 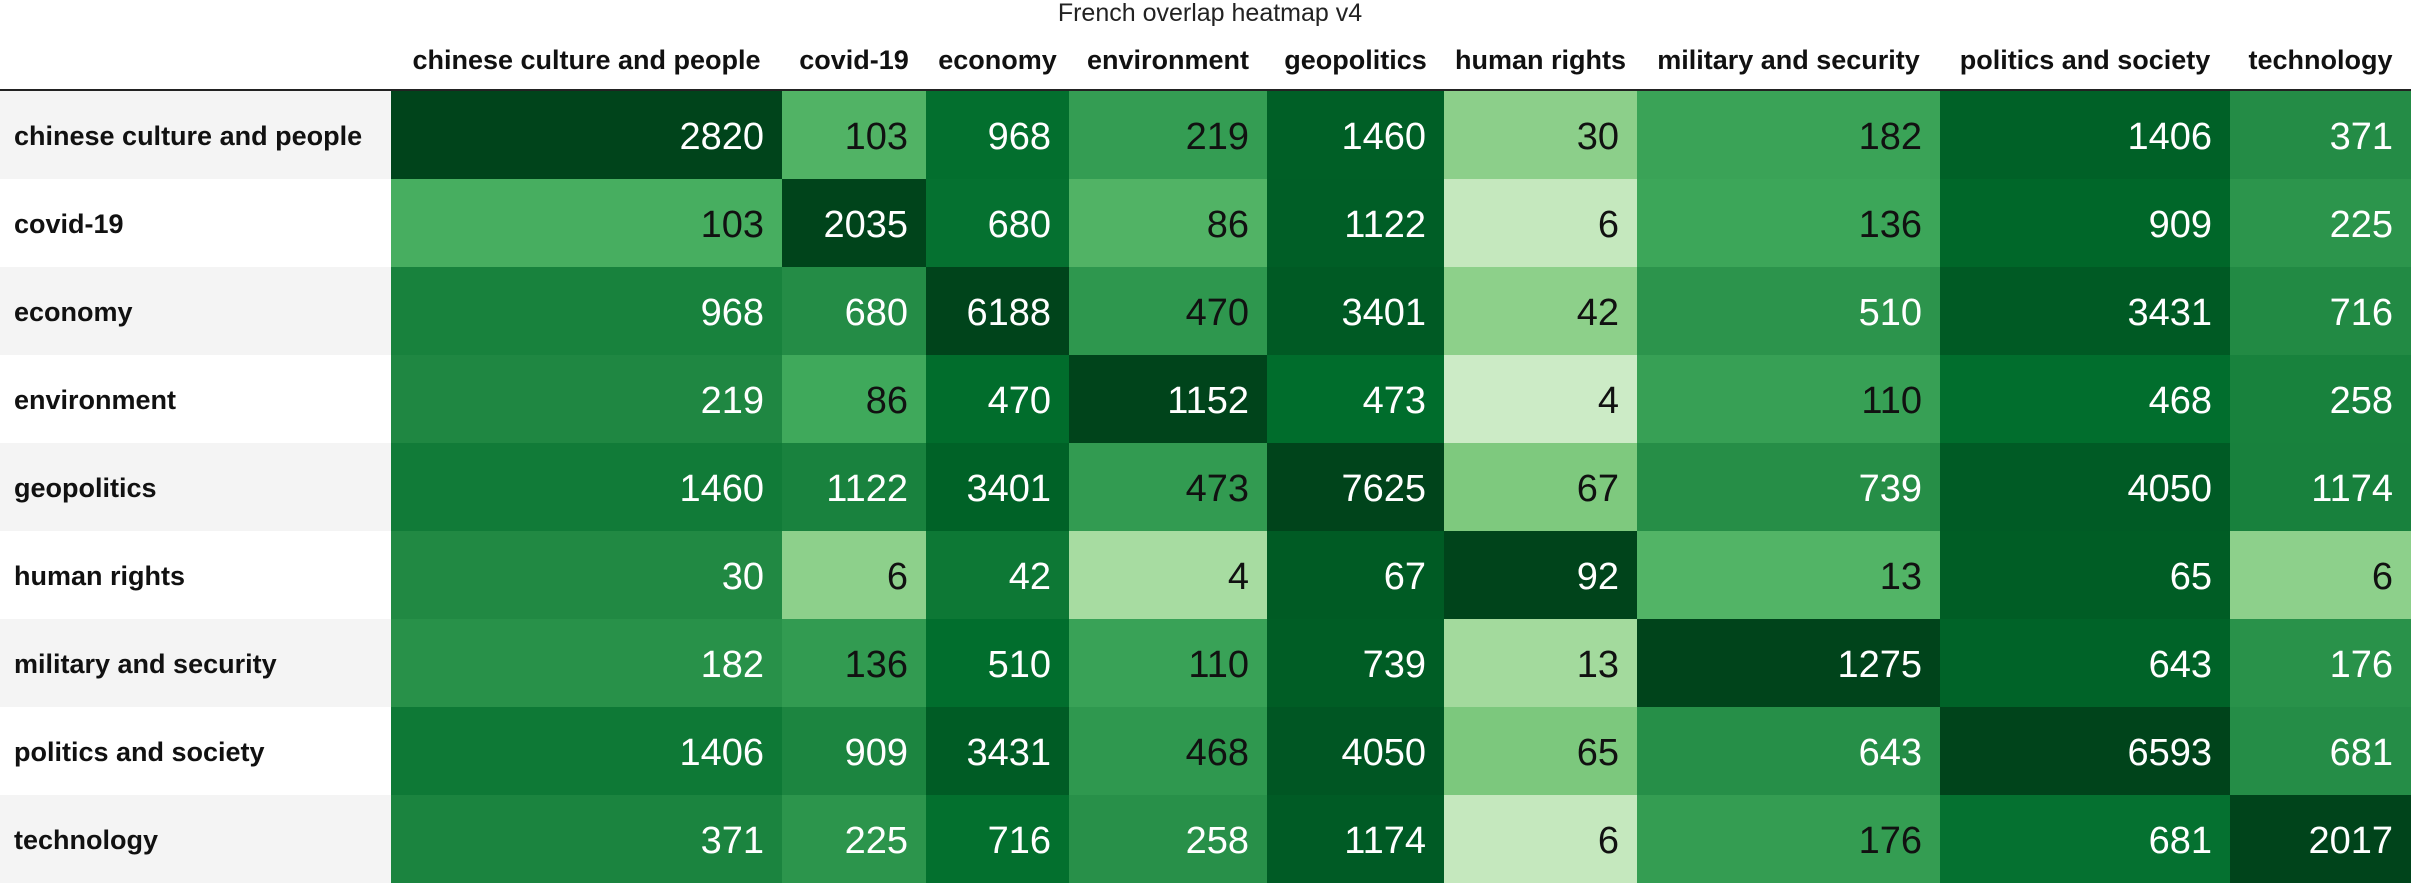 I want to click on cell-value-label: 103, so click(x=732, y=225).